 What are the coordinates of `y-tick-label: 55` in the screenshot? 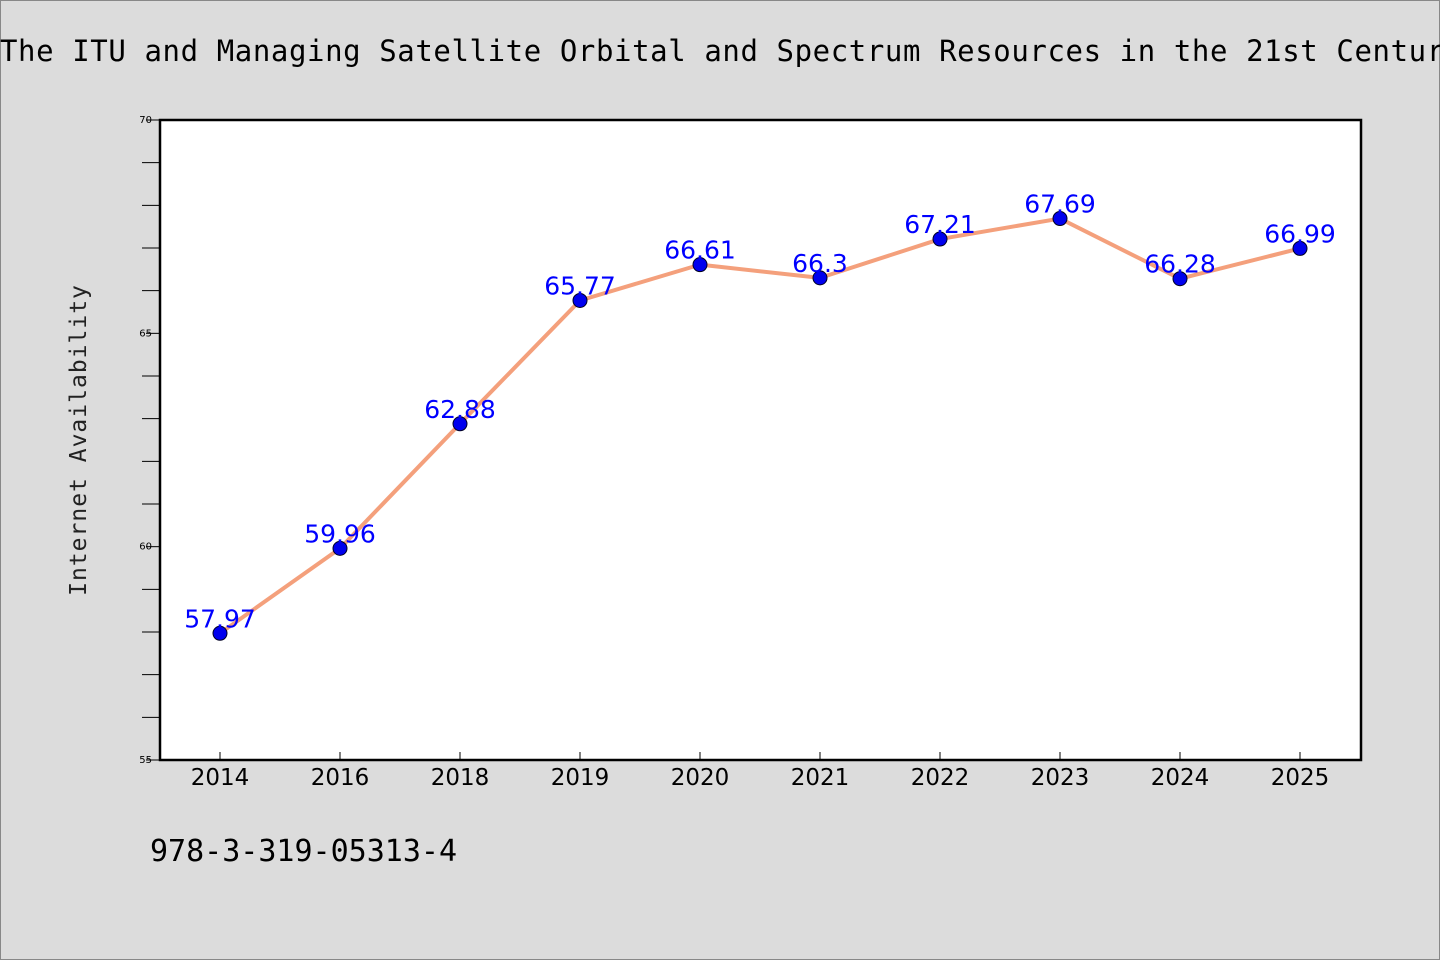 It's located at (145, 760).